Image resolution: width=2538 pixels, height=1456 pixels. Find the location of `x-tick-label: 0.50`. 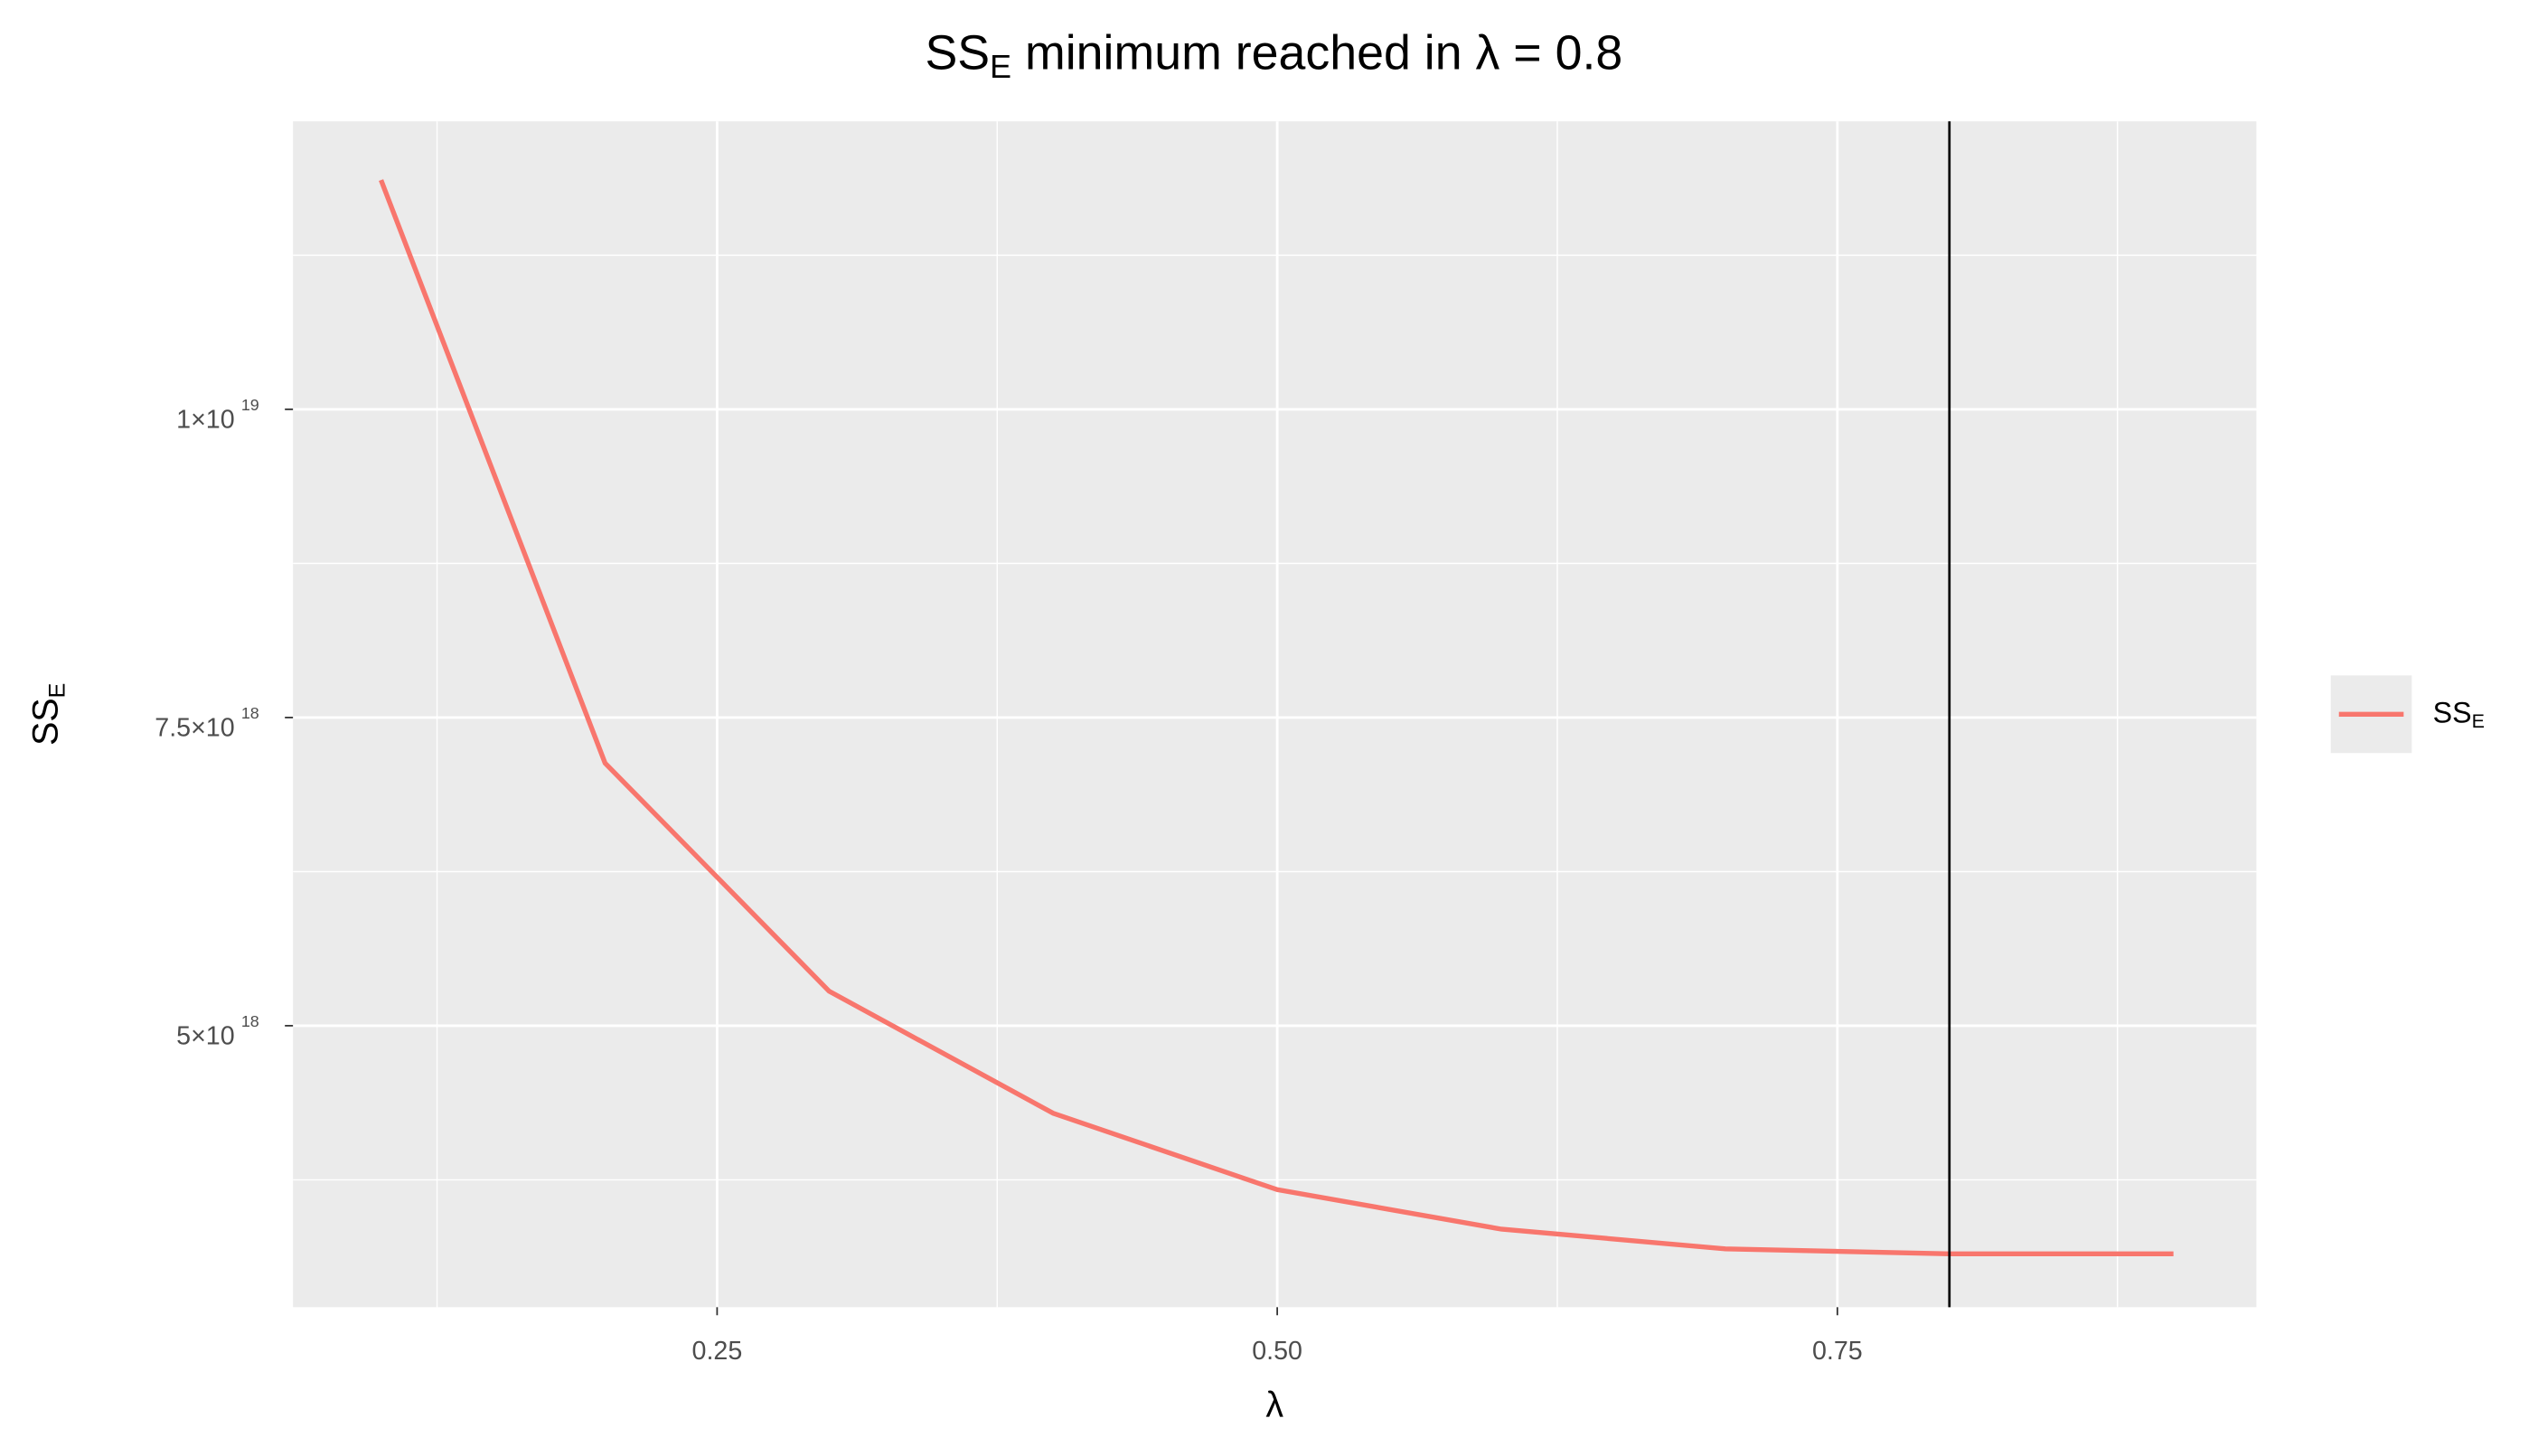

x-tick-label: 0.50 is located at coordinates (1277, 1351).